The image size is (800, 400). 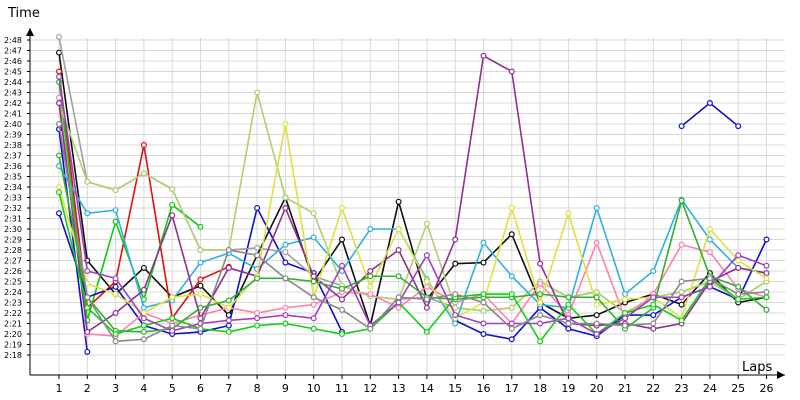 What do you see at coordinates (767, 388) in the screenshot?
I see `x-tick-label: 26` at bounding box center [767, 388].